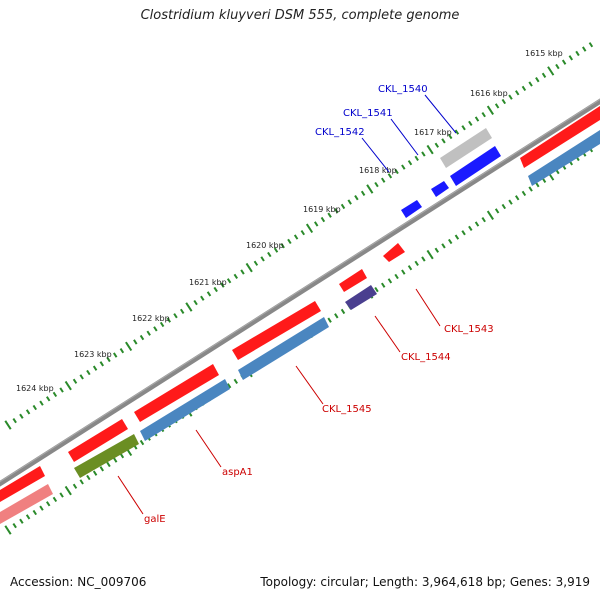  I want to click on accession-text: Accession: NC_009706, so click(78, 582).